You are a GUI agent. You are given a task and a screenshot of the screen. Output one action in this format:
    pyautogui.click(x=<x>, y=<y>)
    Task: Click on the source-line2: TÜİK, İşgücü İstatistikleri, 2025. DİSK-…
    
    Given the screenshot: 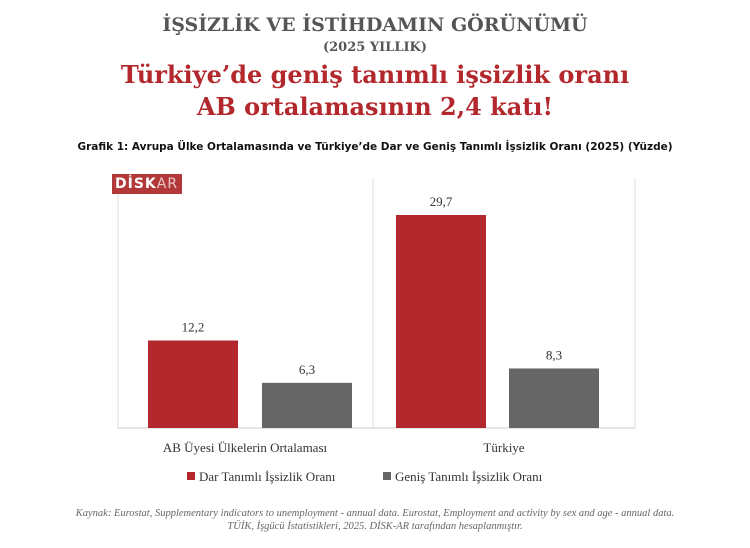 What is the action you would take?
    pyautogui.click(x=375, y=526)
    